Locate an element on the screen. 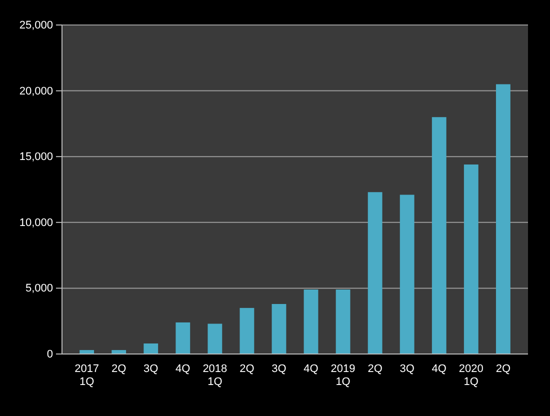 This screenshot has height=416, width=550. x-tick-label: 2018 1Q is located at coordinates (215, 375).